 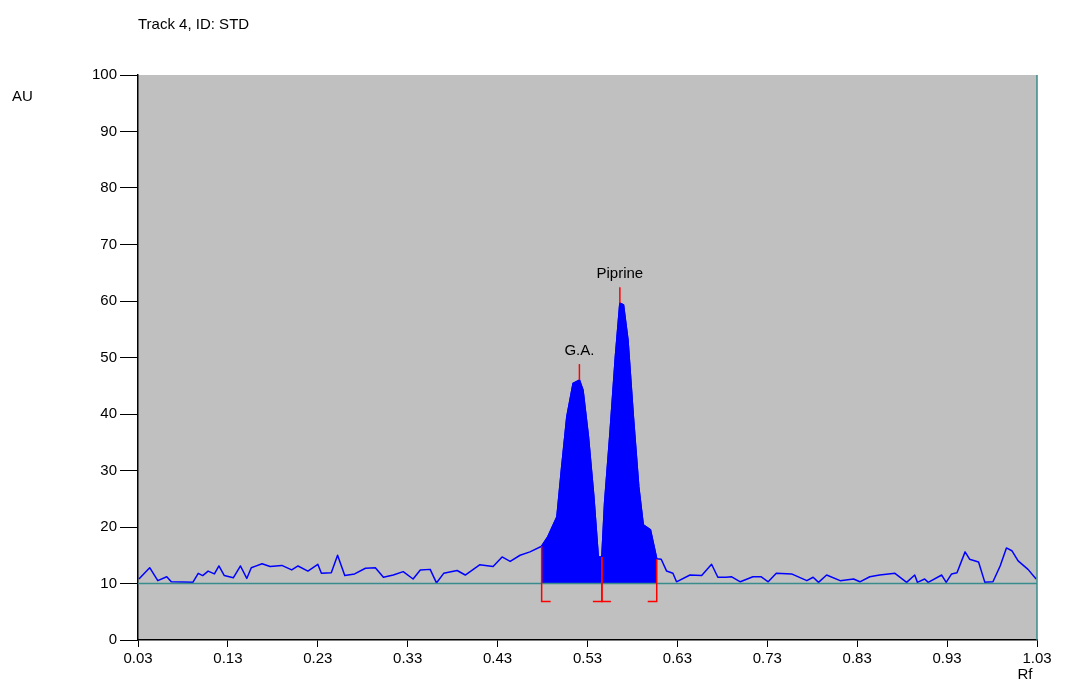 I want to click on y-tick-label: 90, so click(x=108, y=130).